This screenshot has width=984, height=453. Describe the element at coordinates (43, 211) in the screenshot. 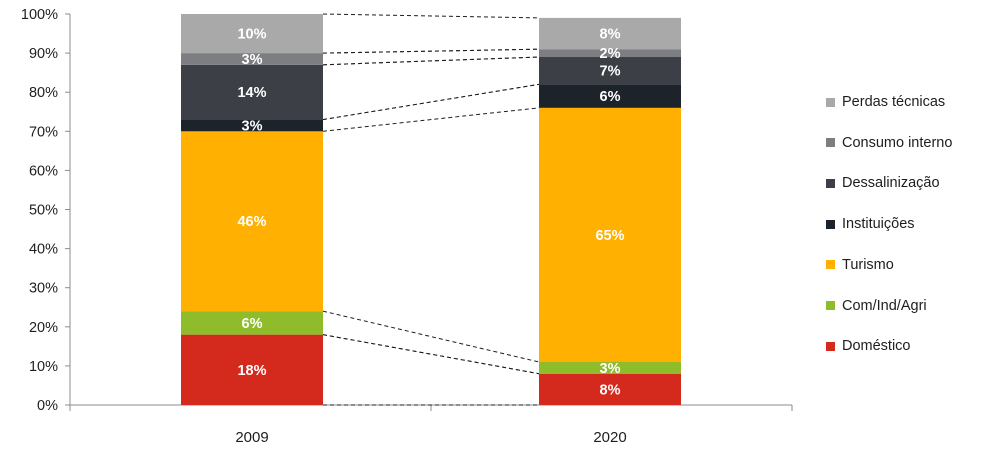

I see `y-tick-label: 50%` at that location.